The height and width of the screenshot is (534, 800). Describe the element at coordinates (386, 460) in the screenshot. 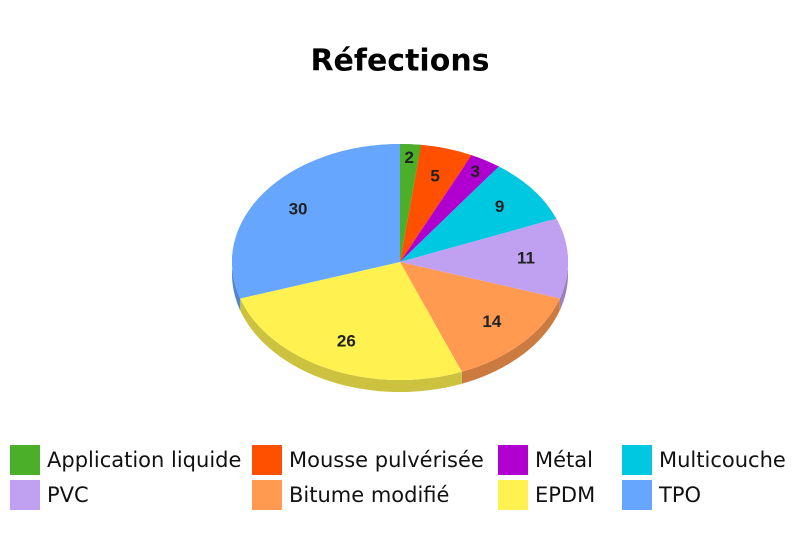

I see `legend-label: Mousse pulvérisée` at that location.